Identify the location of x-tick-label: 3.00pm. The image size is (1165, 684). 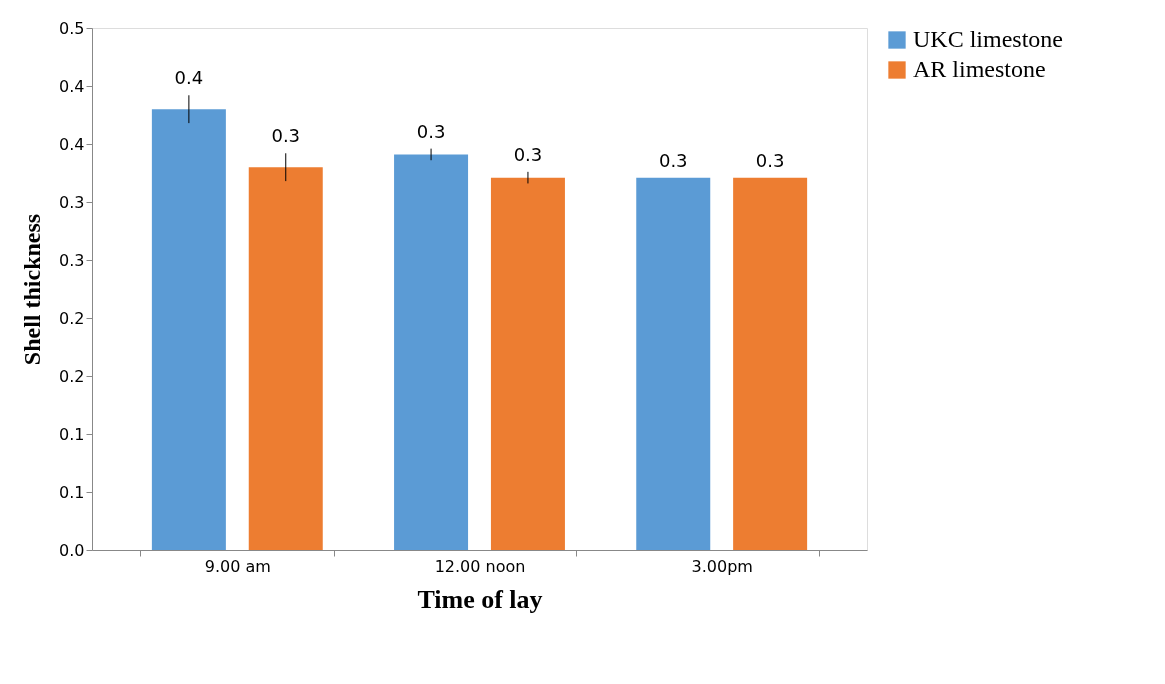
(722, 566).